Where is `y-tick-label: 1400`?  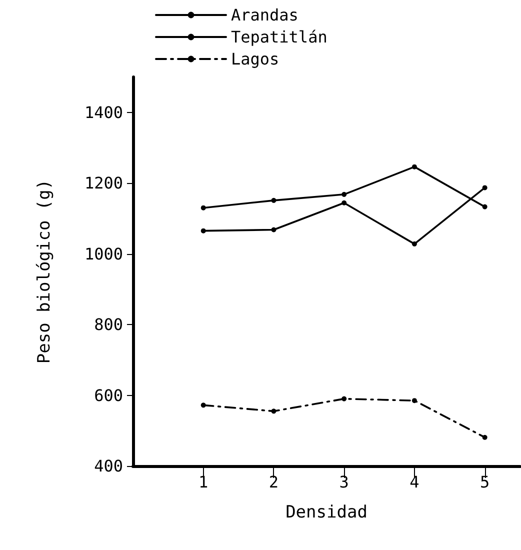
y-tick-label: 1400 is located at coordinates (103, 112).